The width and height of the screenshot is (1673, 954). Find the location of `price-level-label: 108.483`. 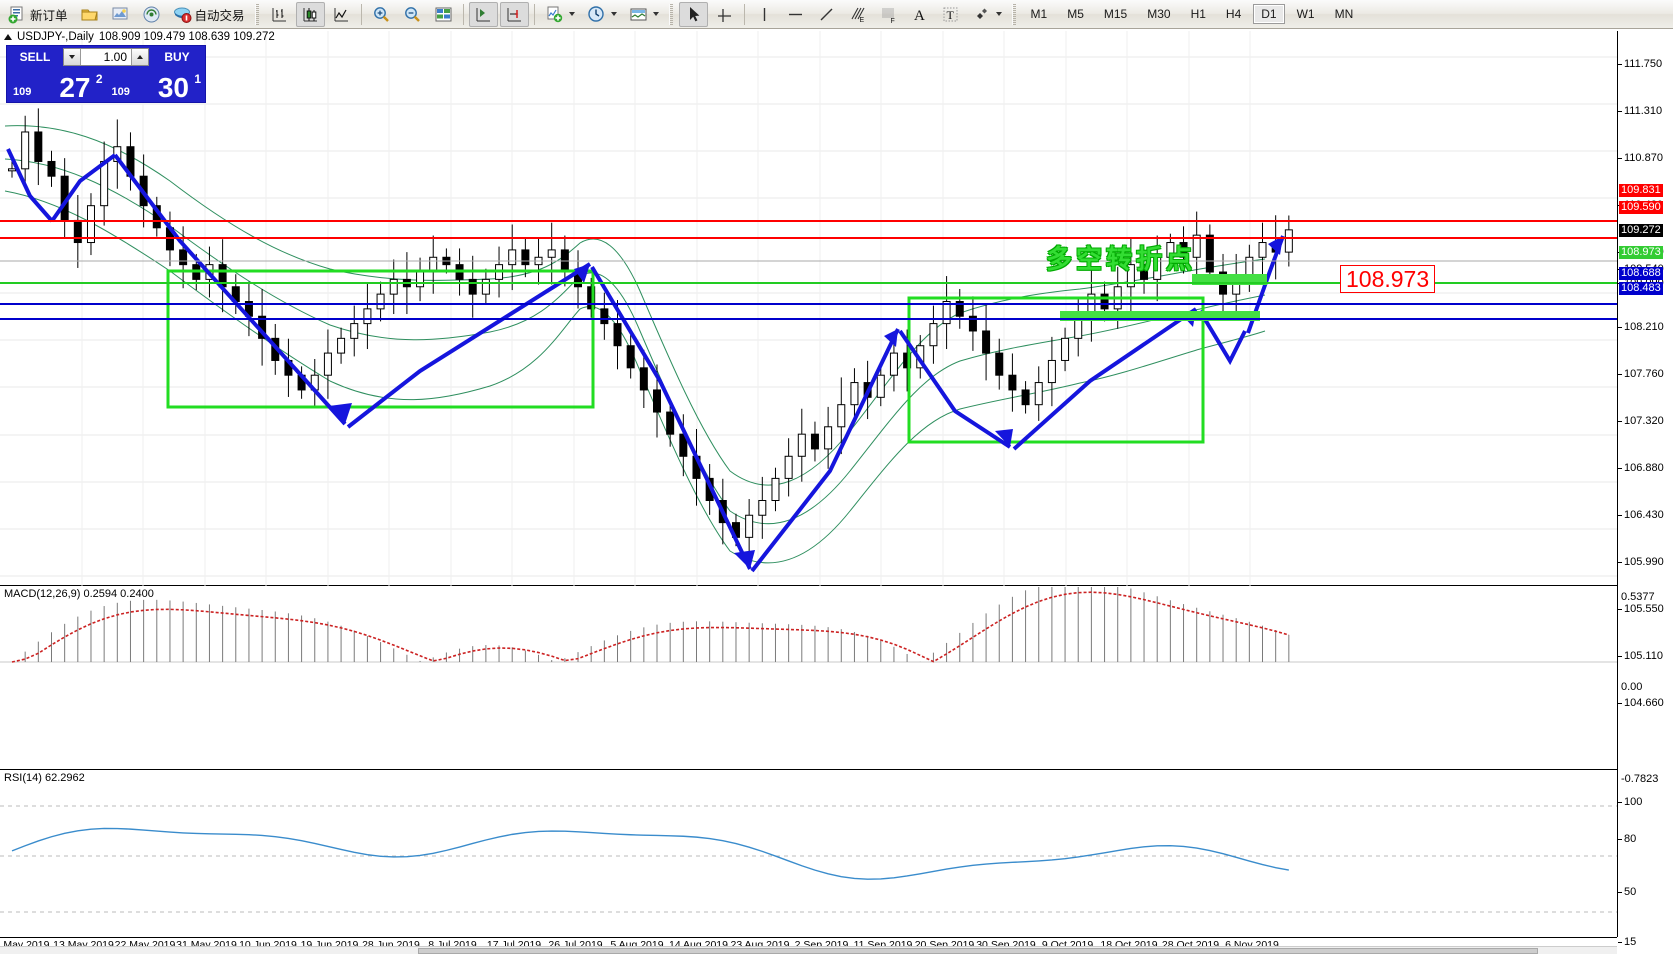

price-level-label: 108.483 is located at coordinates (1641, 288).